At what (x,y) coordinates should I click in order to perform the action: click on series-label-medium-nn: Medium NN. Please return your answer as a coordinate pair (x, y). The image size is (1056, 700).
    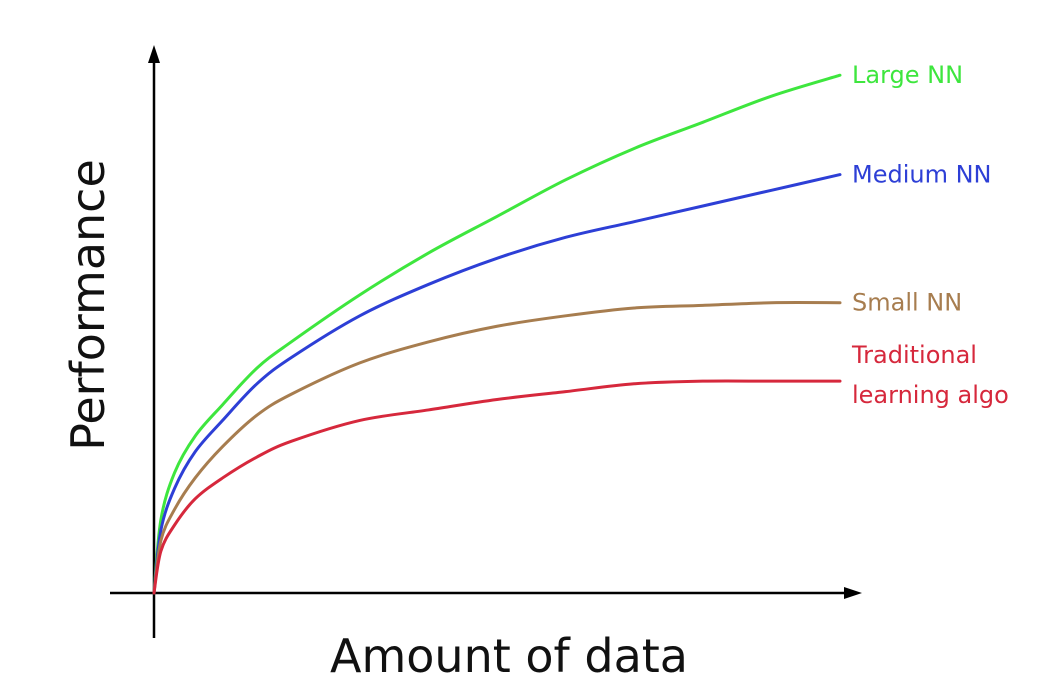
    Looking at the image, I should click on (922, 175).